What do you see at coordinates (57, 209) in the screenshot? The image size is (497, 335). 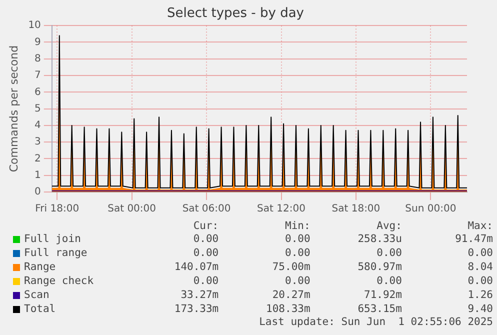 I see `x-tick-label: Fri 18:00` at bounding box center [57, 209].